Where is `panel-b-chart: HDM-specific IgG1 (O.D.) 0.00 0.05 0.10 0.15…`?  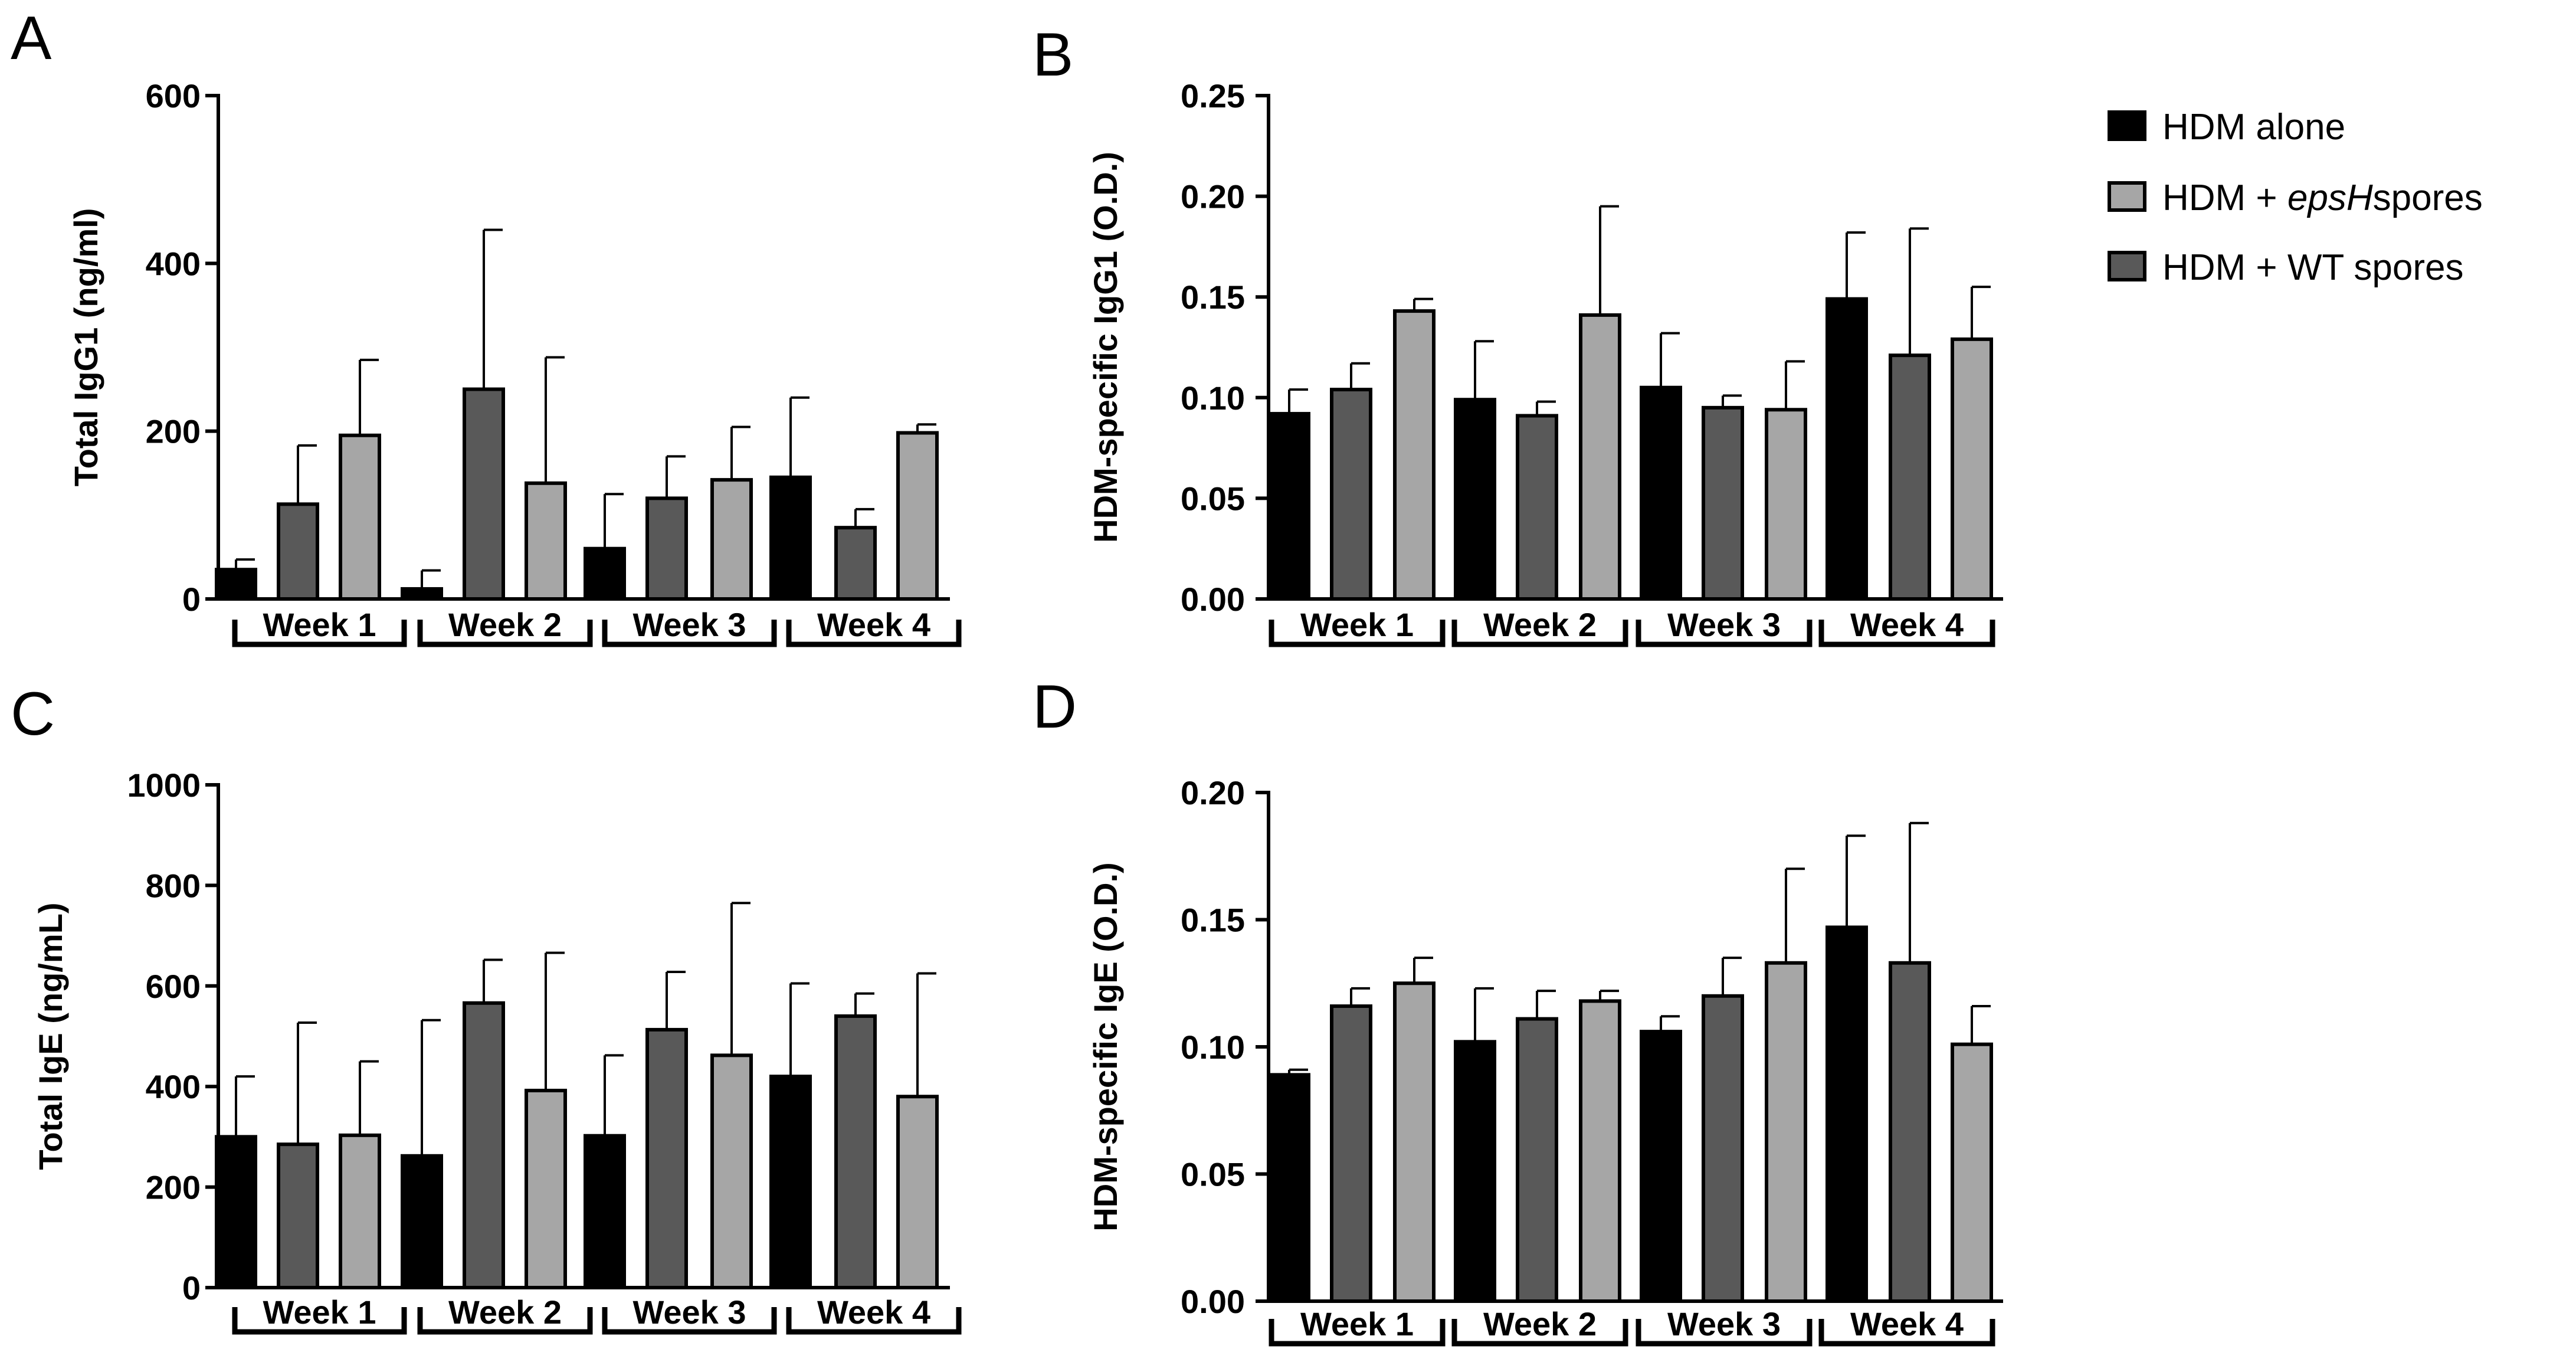 panel-b-chart: HDM-specific IgG1 (O.D.) 0.00 0.05 0.10 0.15… is located at coordinates (1545, 362).